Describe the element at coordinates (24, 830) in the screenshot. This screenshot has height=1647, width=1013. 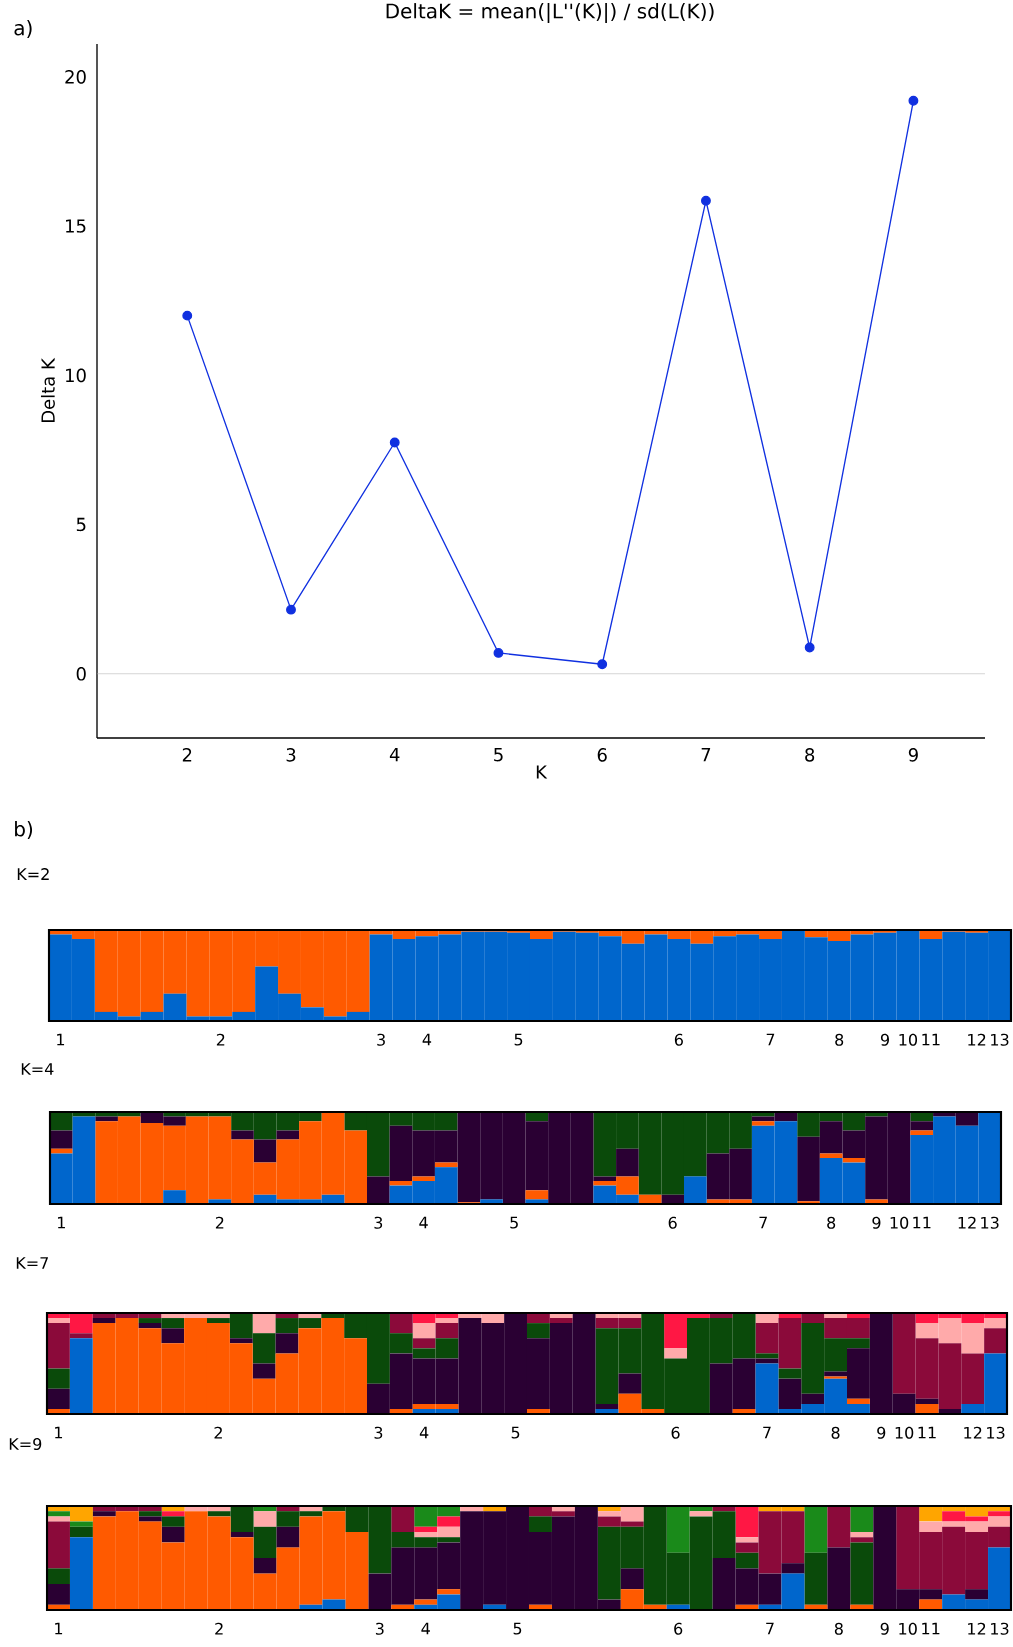
I see `text: b)` at that location.